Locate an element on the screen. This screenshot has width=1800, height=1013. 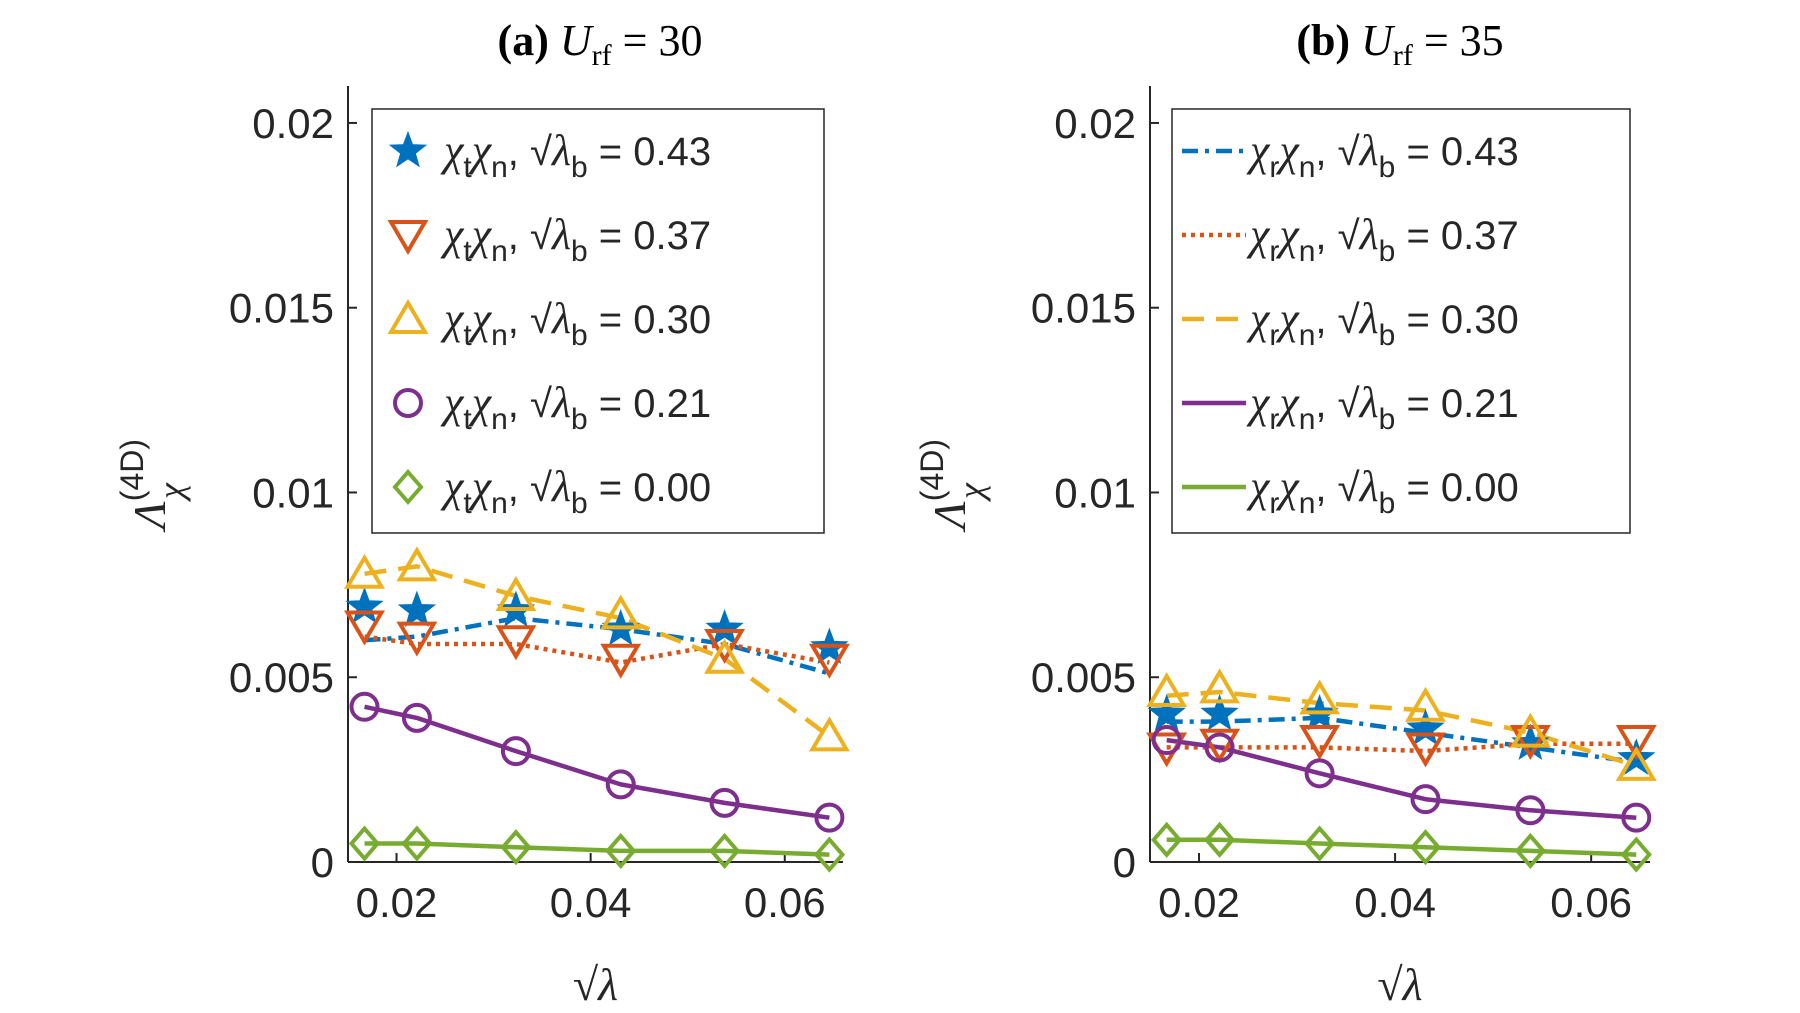
legend-item: χtχn, √λb = 0.37 is located at coordinates (549, 239).